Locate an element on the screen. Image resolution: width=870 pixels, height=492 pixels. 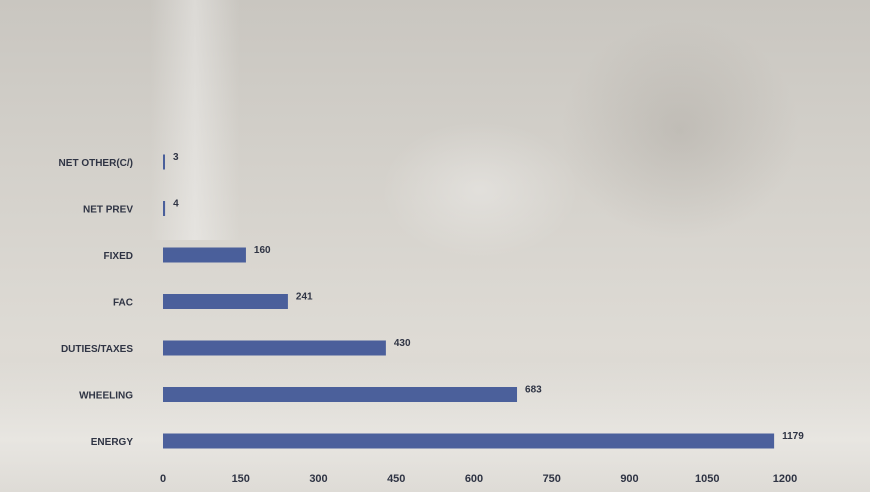
value-label: 430 is located at coordinates (402, 343).